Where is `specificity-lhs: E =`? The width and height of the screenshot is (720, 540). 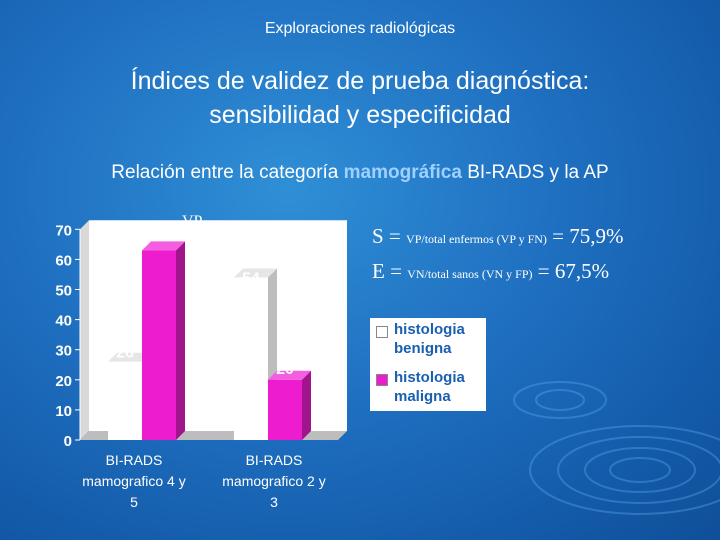
specificity-lhs: E = is located at coordinates (390, 271).